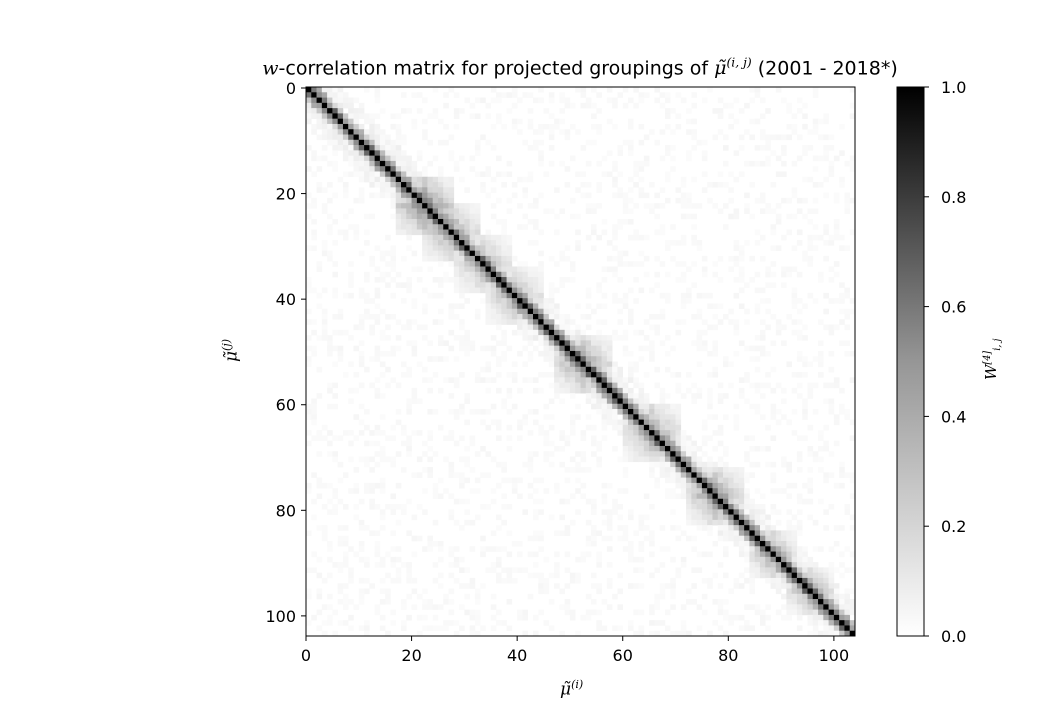  I want to click on colorbar-tick-label: 1.0, so click(953, 87).